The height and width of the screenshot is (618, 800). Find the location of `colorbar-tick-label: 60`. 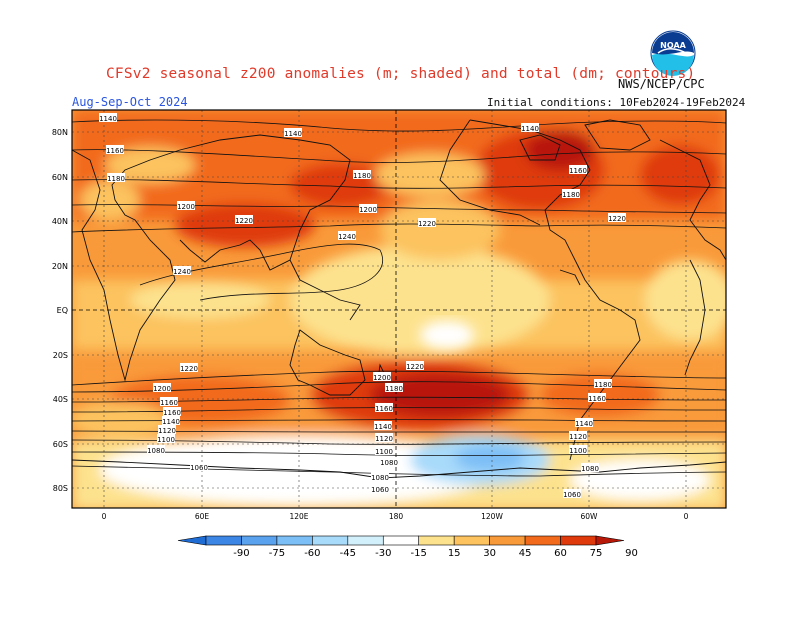

colorbar-tick-label: 60 is located at coordinates (560, 553).